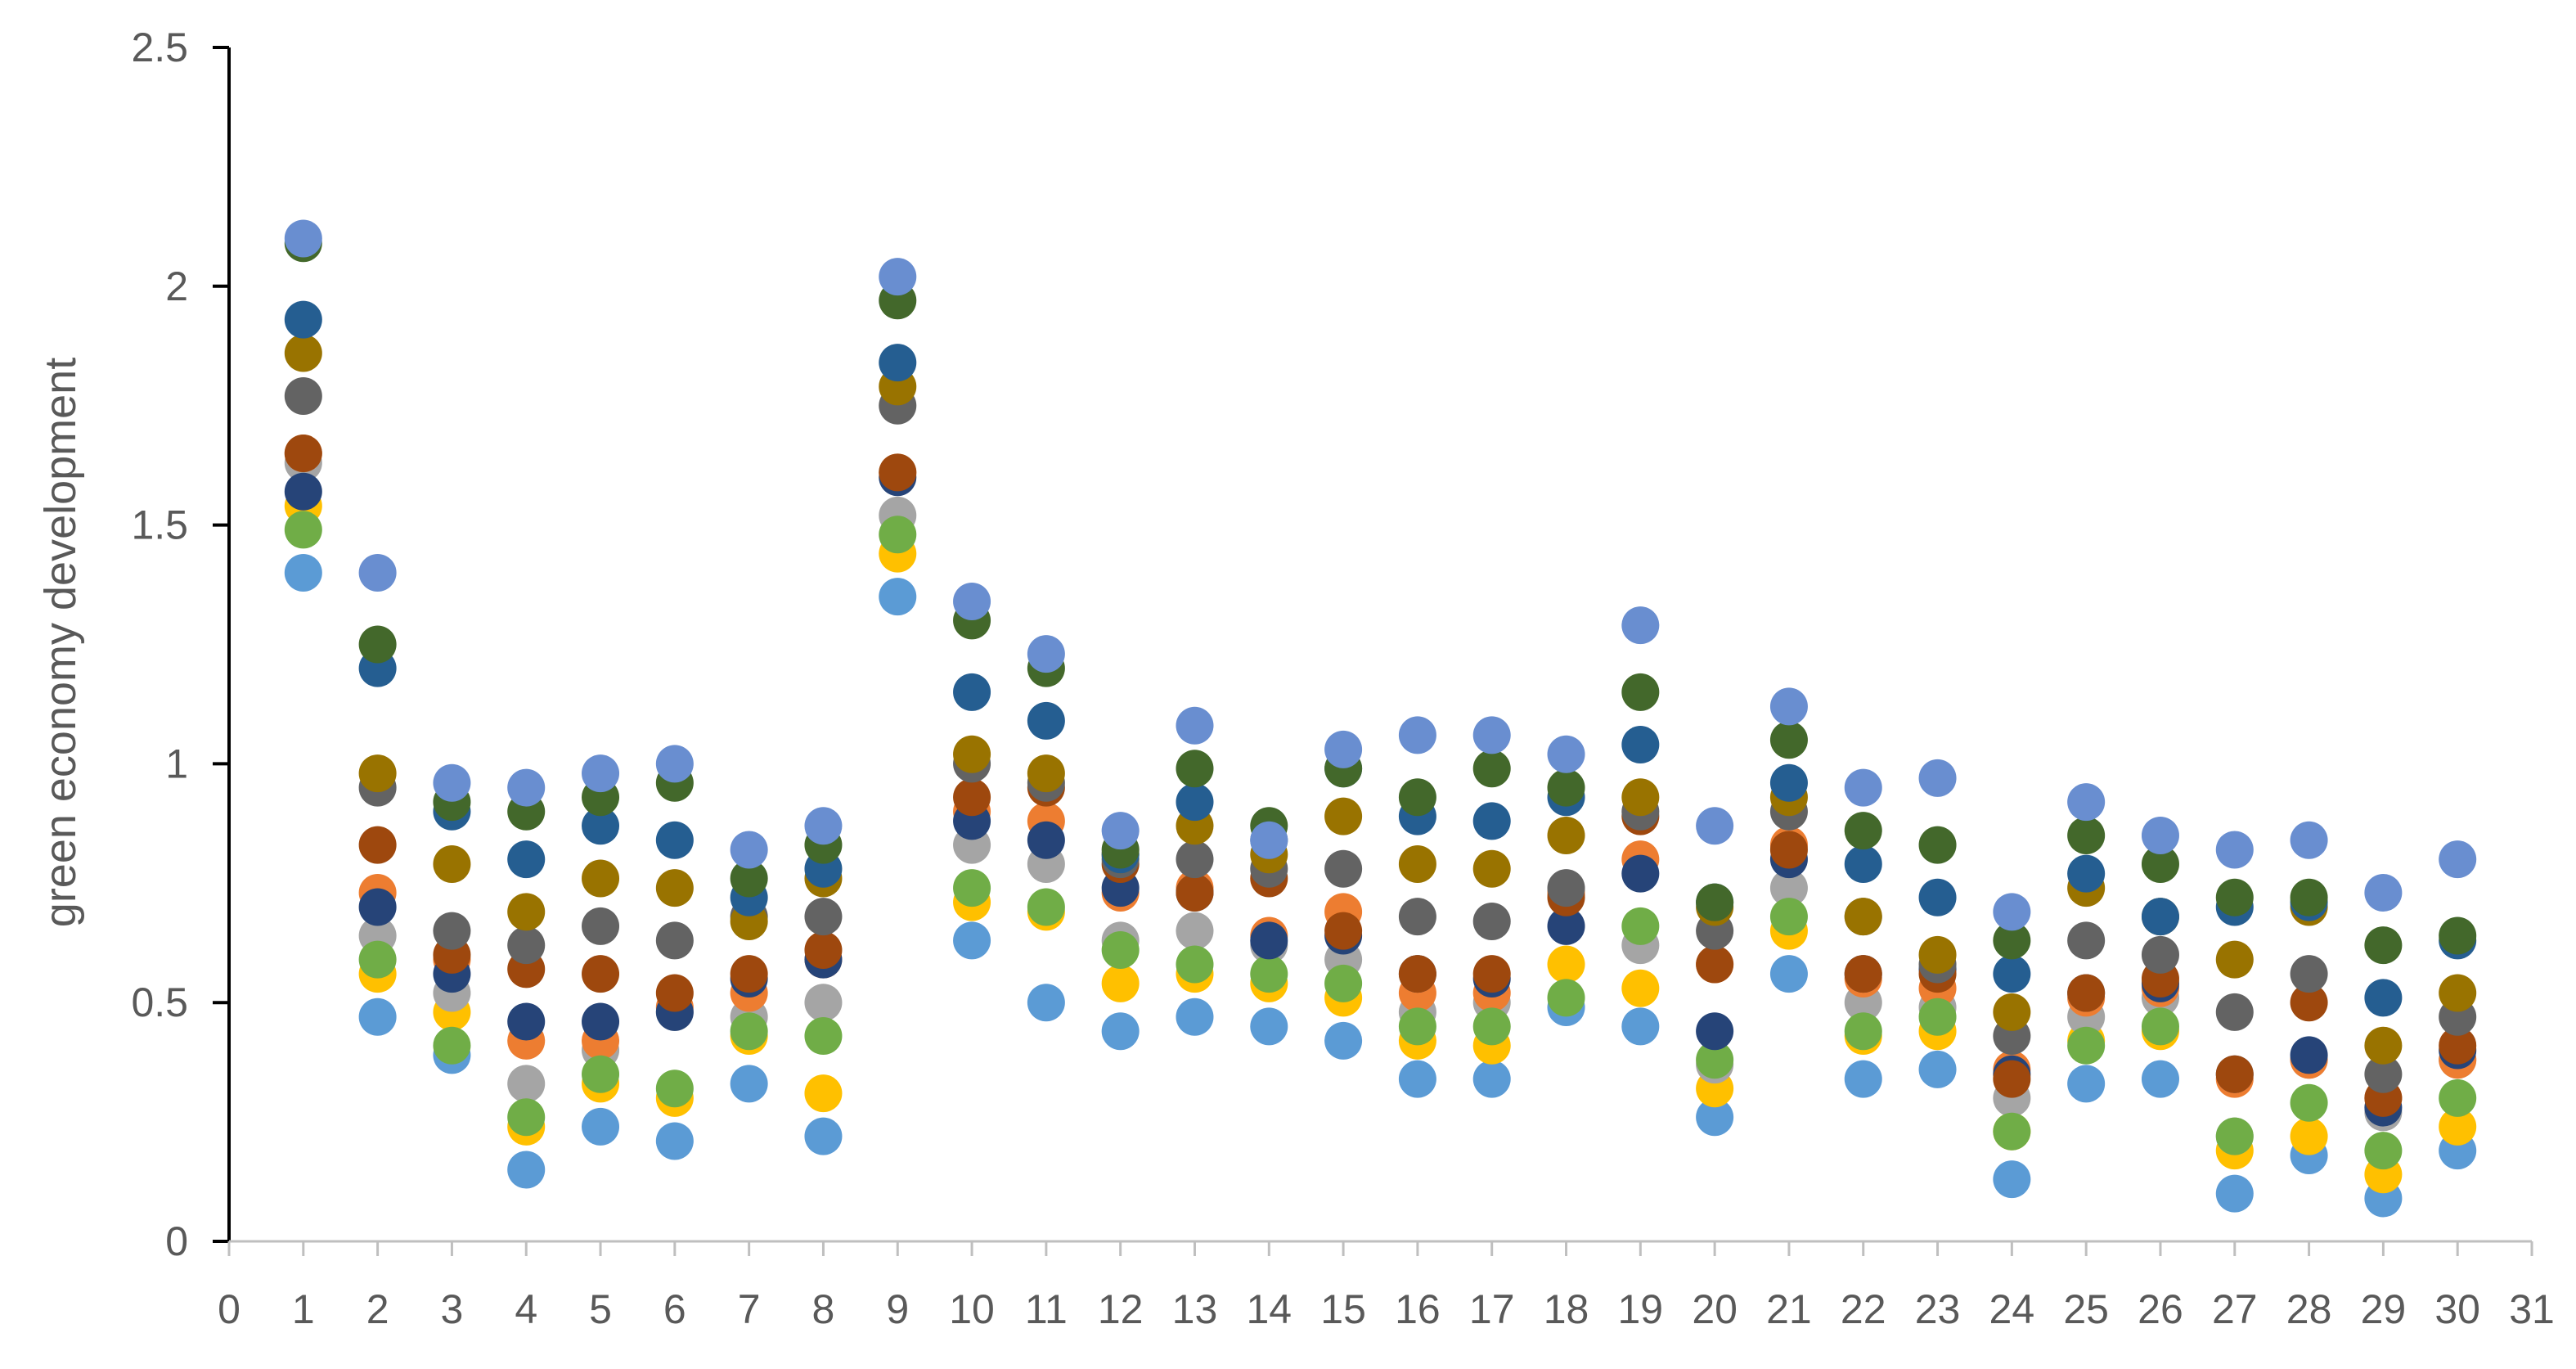  I want to click on x-tick-label: 2, so click(378, 1309).